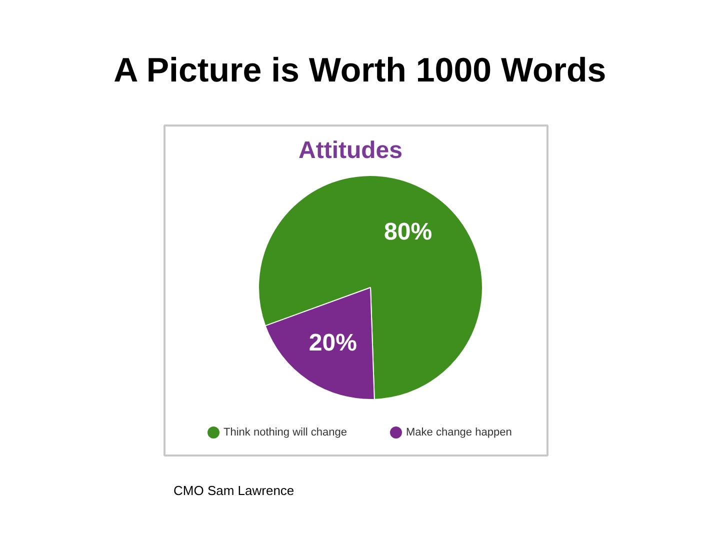 This screenshot has width=720, height=540. I want to click on legend-label: Make change happen, so click(459, 432).